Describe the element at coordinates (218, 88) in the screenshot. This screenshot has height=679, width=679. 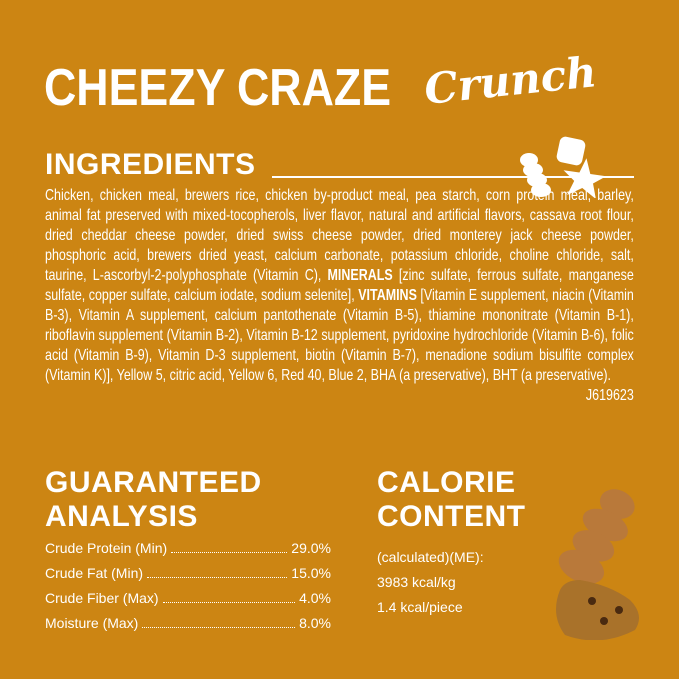
I see `product-title: CHEEZY CRAZE` at that location.